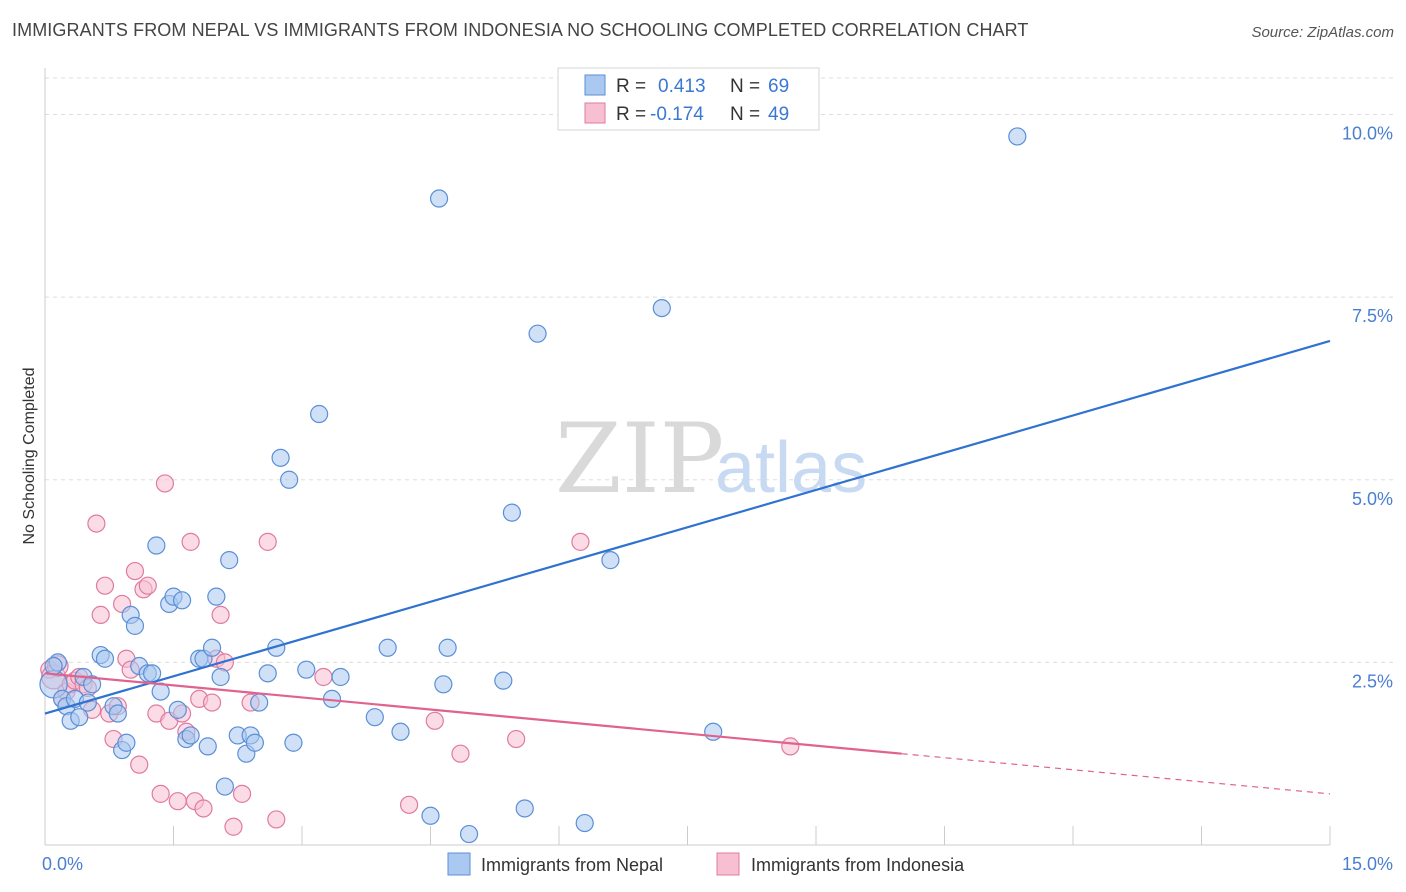  What do you see at coordinates (29, 456) in the screenshot?
I see `y-axis-label: No Schooling Completed` at bounding box center [29, 456].